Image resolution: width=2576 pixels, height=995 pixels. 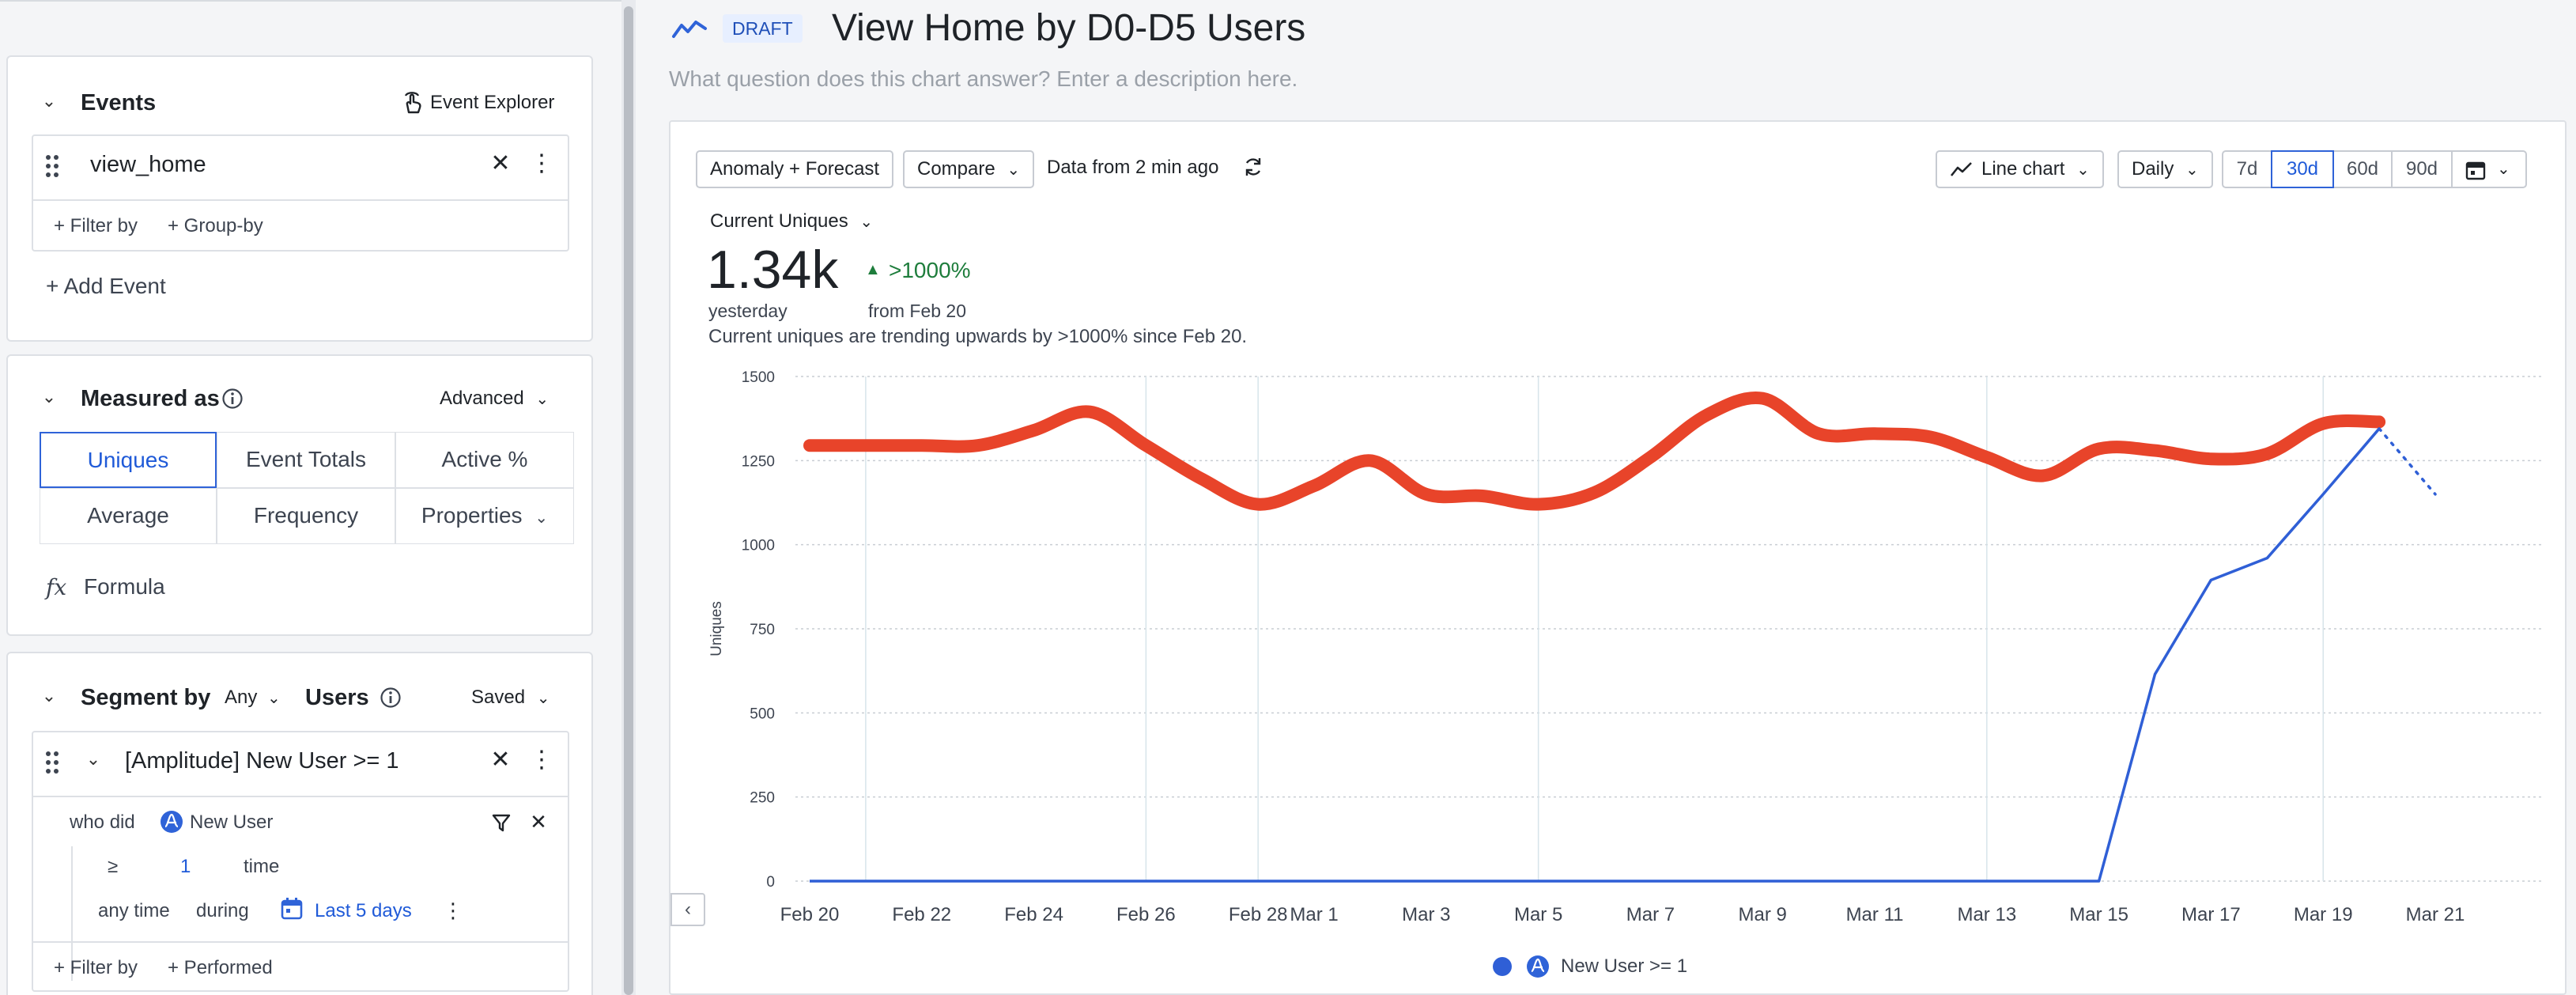 What do you see at coordinates (337, 697) in the screenshot?
I see `segment-users-label: Users` at bounding box center [337, 697].